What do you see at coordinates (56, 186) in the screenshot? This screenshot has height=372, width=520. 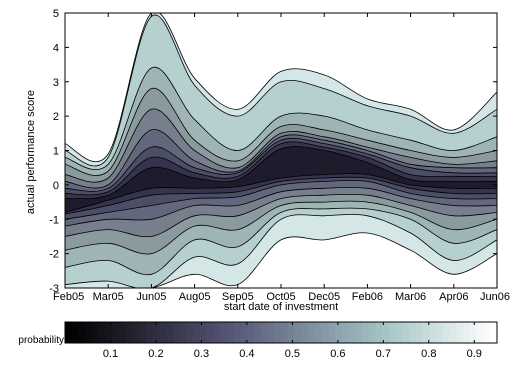 I see `y-tick-label: 0` at bounding box center [56, 186].